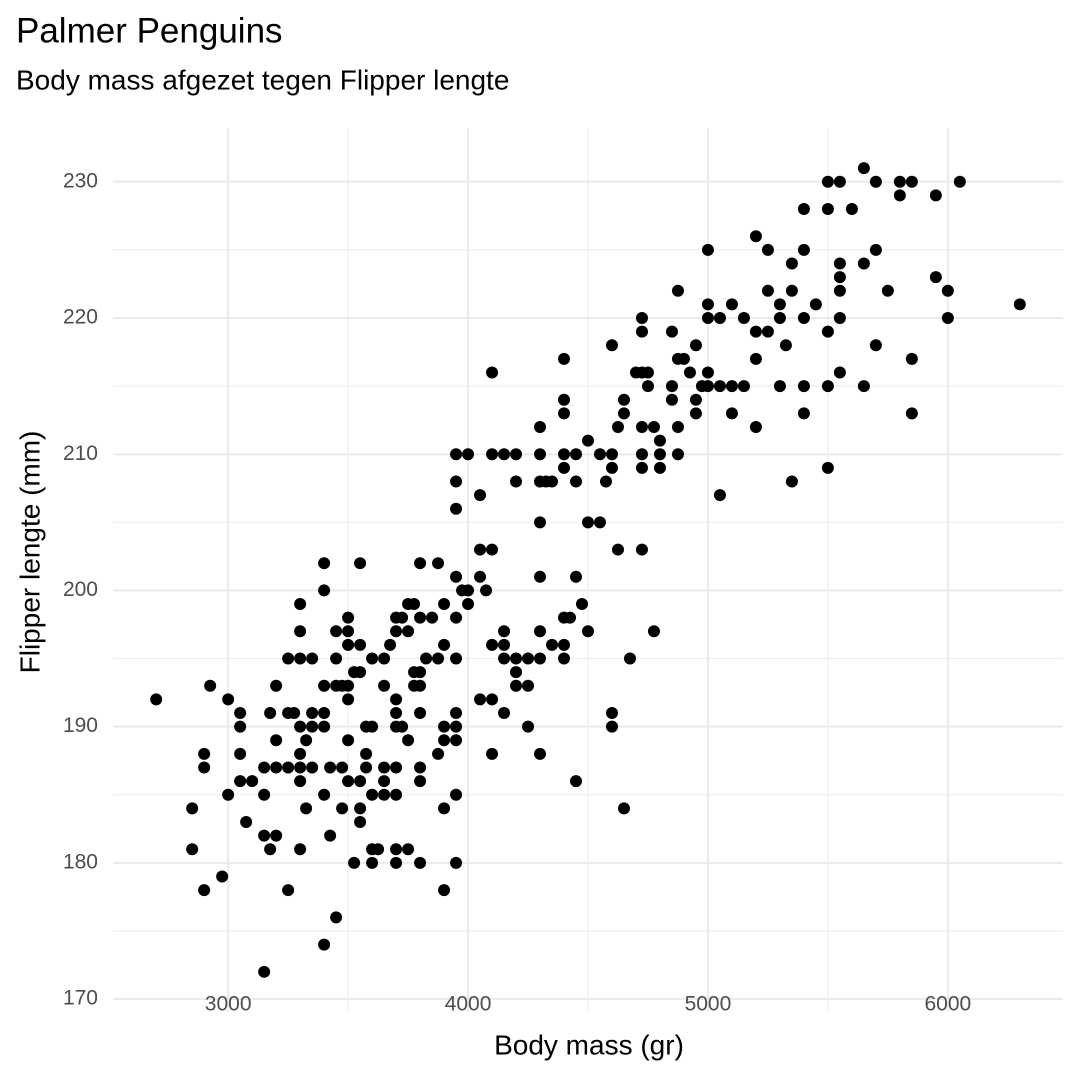 The image size is (1080, 1080). I want to click on y-tick-label: 220, so click(80, 317).